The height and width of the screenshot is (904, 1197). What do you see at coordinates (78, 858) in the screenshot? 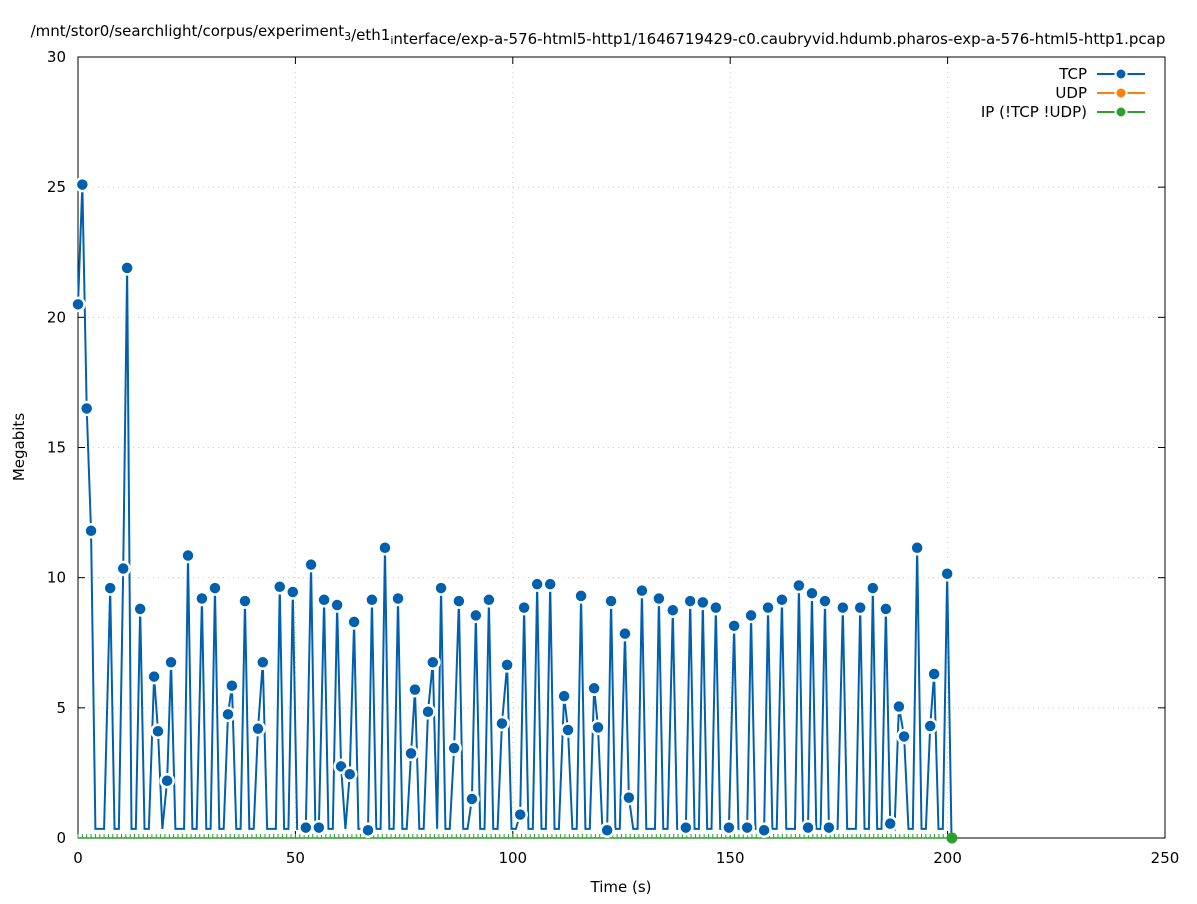
I see `x-tick-label: 0` at bounding box center [78, 858].